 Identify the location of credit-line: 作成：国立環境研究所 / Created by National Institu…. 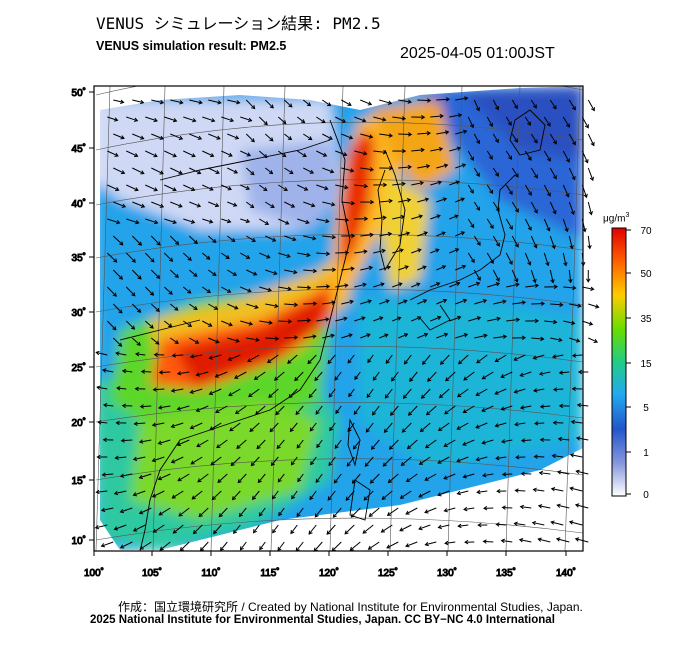
(350, 607).